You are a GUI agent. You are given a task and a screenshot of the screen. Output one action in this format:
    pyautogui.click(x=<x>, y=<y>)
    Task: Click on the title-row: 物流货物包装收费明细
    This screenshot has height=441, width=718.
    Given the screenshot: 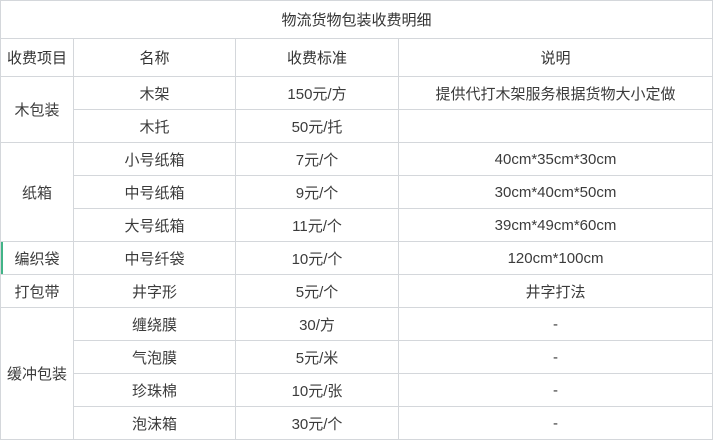 What is the action you would take?
    pyautogui.click(x=357, y=19)
    